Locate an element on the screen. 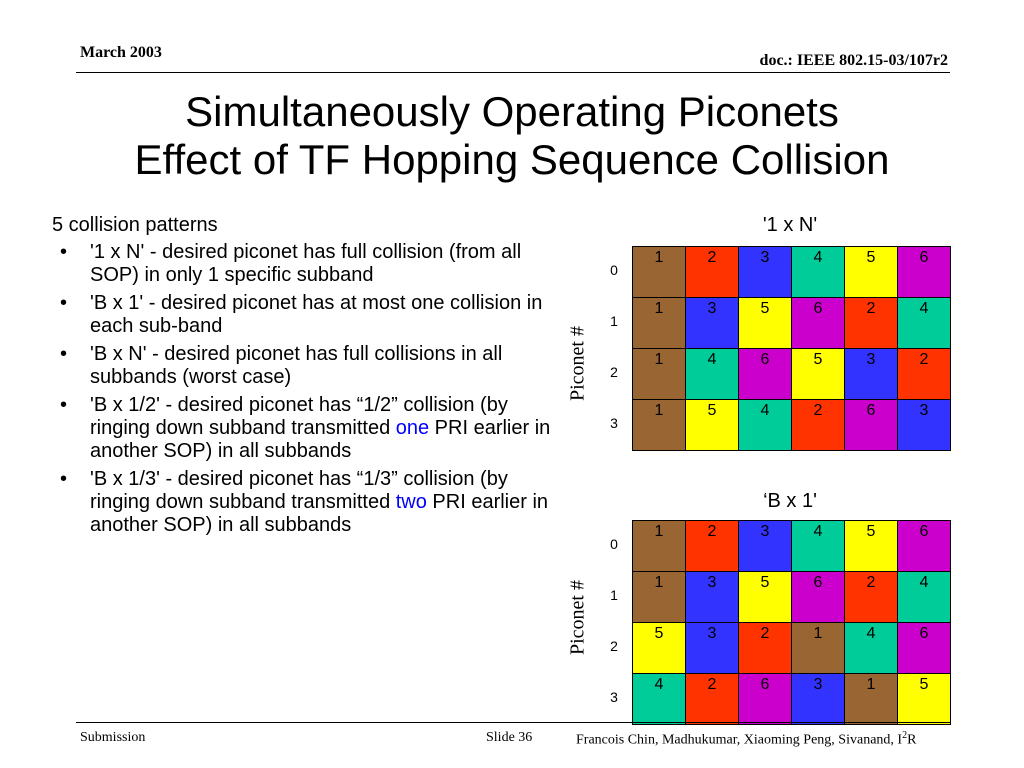  header-date: March 2003 is located at coordinates (121, 52).